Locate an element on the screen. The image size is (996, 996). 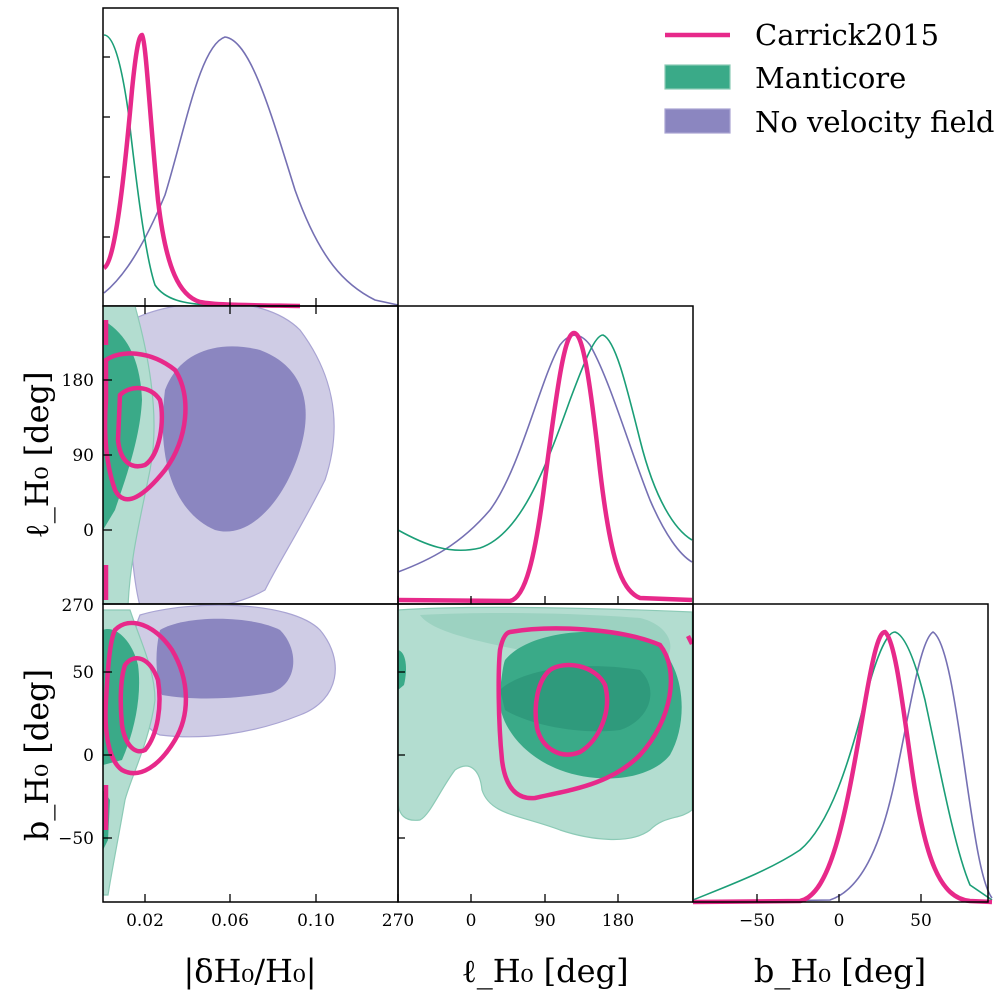
legend-swatch-no-velocity is located at coordinates (697, 121).